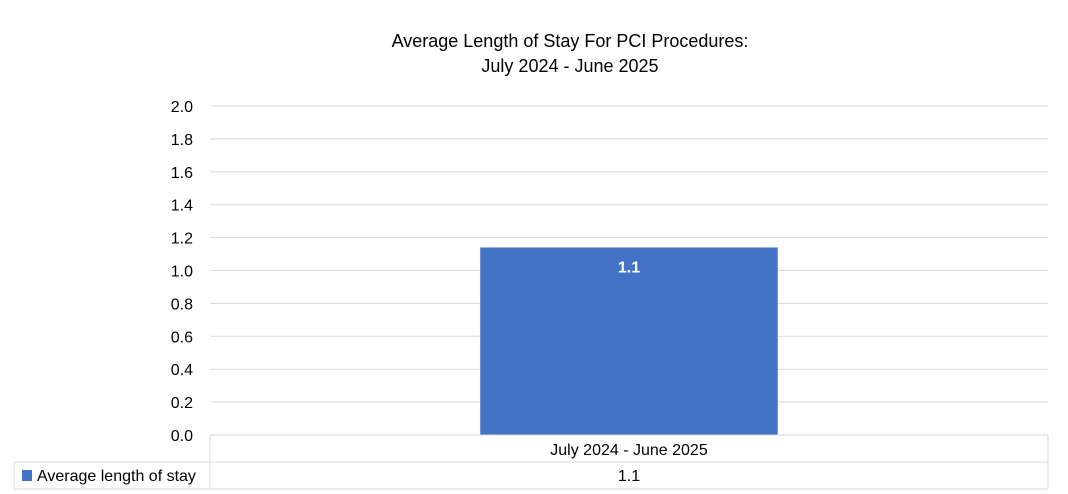 The width and height of the screenshot is (1068, 494). What do you see at coordinates (569, 66) in the screenshot?
I see `chart-title-line-2: July 2024 - June 2025` at bounding box center [569, 66].